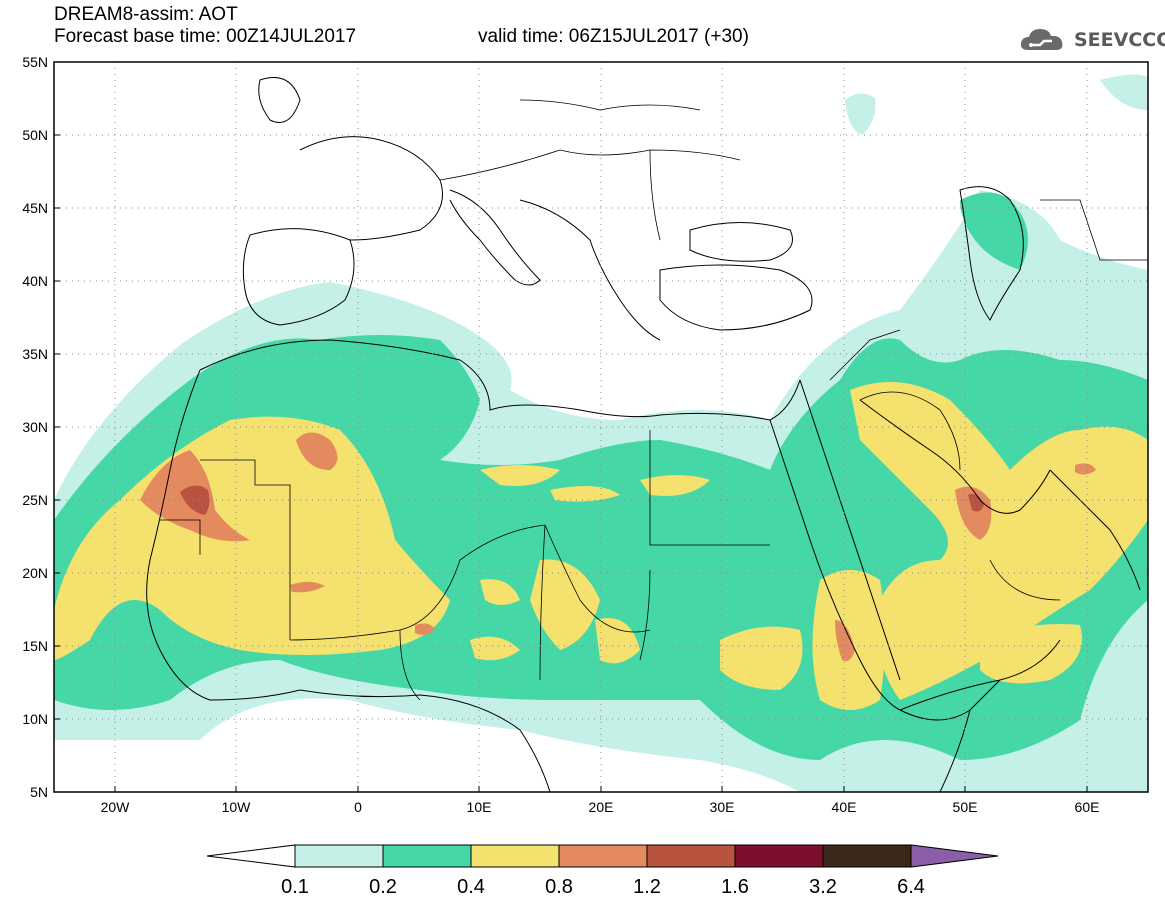 The width and height of the screenshot is (1165, 905). I want to click on forecast-base-time: Forecast base time: 00Z14JUL2017, so click(205, 36).